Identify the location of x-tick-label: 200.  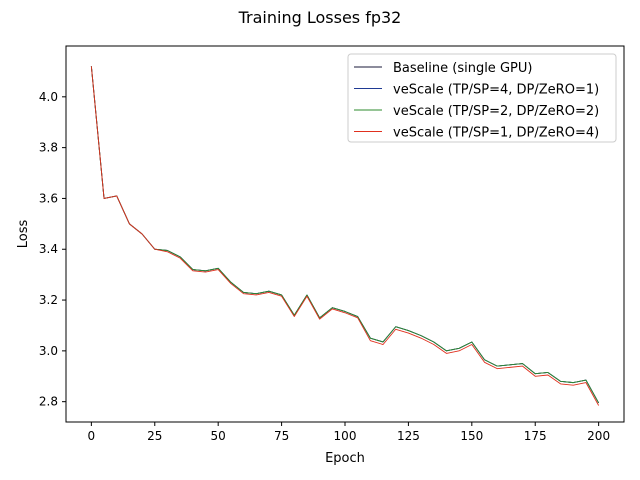
(598, 436).